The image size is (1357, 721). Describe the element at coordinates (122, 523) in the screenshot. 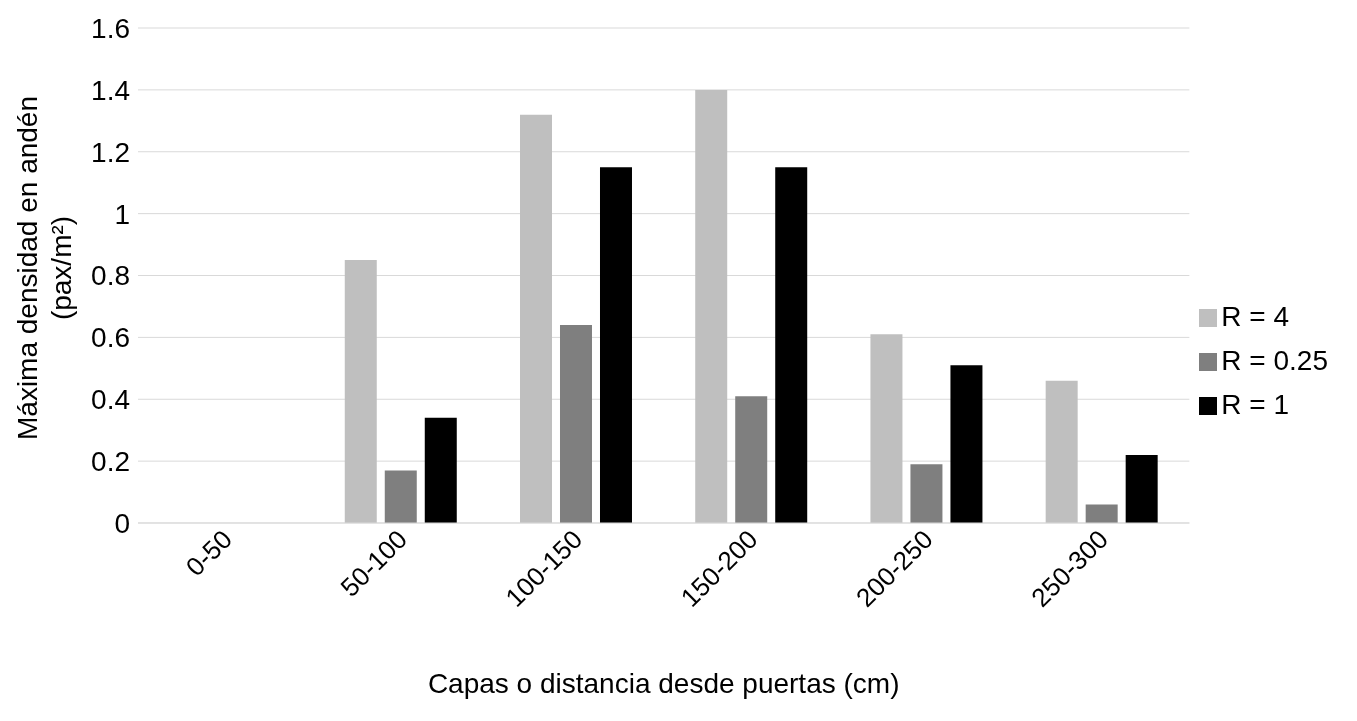

I see `y-tick-label: 0` at that location.